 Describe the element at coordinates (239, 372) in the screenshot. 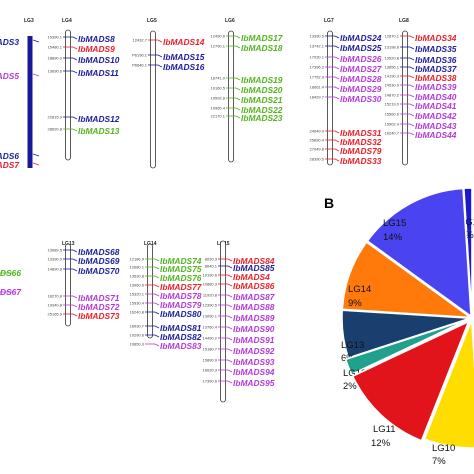

I see `gene-marker: 16620.3 IbMADS94` at that location.